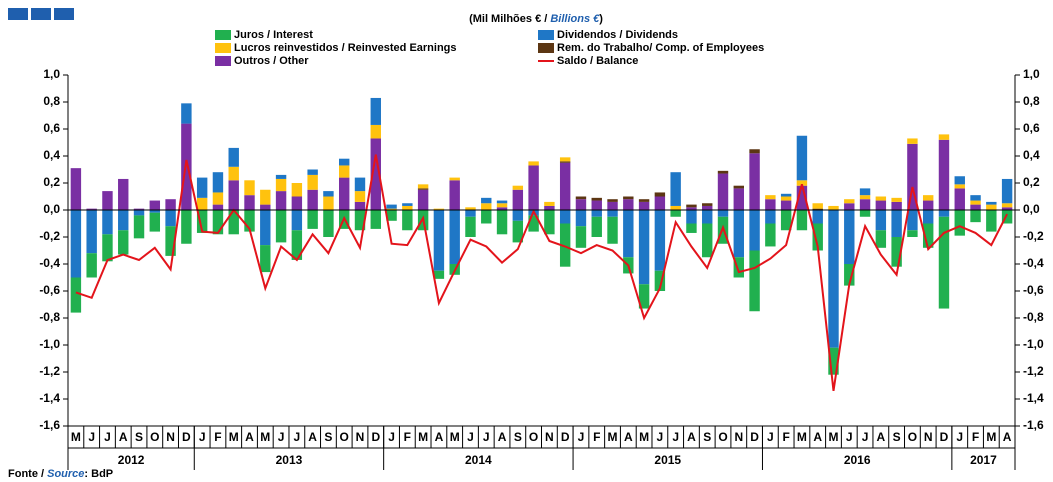  I want to click on legend-label: Juros / Interest, so click(273, 35).